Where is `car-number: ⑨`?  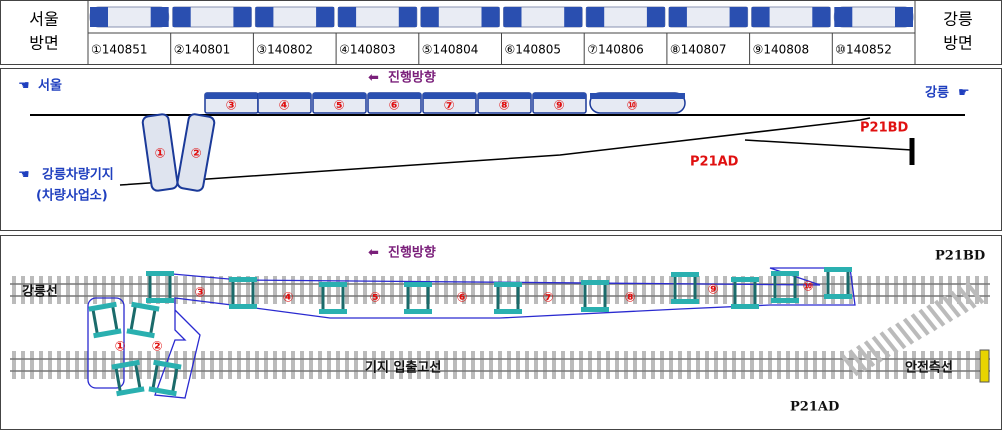 car-number: ⑨ is located at coordinates (712, 290).